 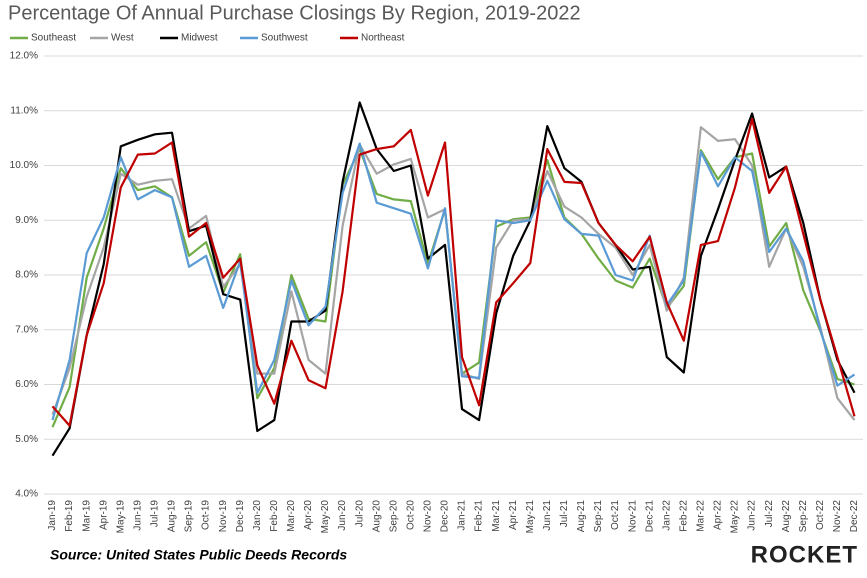 What do you see at coordinates (649, 516) in the screenshot?
I see `x-tick-label: Dec-21` at bounding box center [649, 516].